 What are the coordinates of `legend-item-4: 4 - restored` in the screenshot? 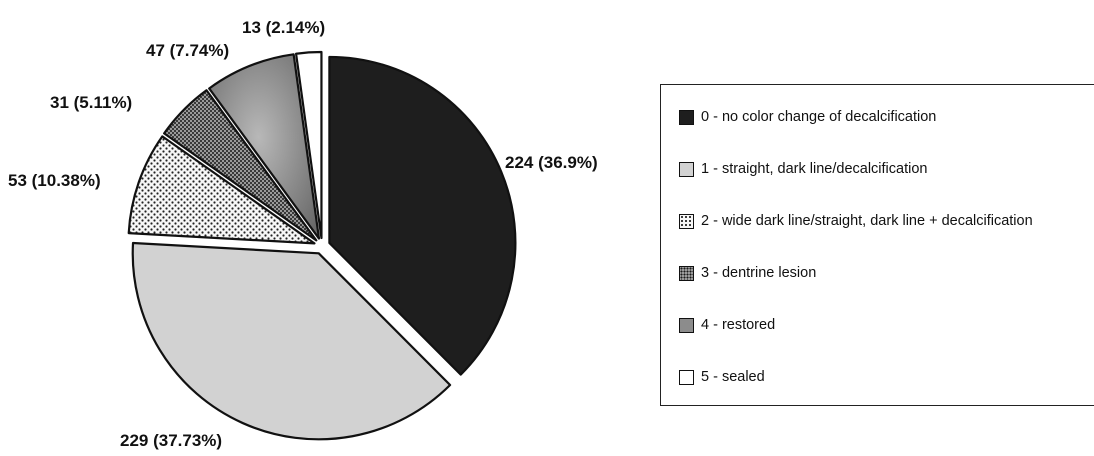 It's located at (727, 325).